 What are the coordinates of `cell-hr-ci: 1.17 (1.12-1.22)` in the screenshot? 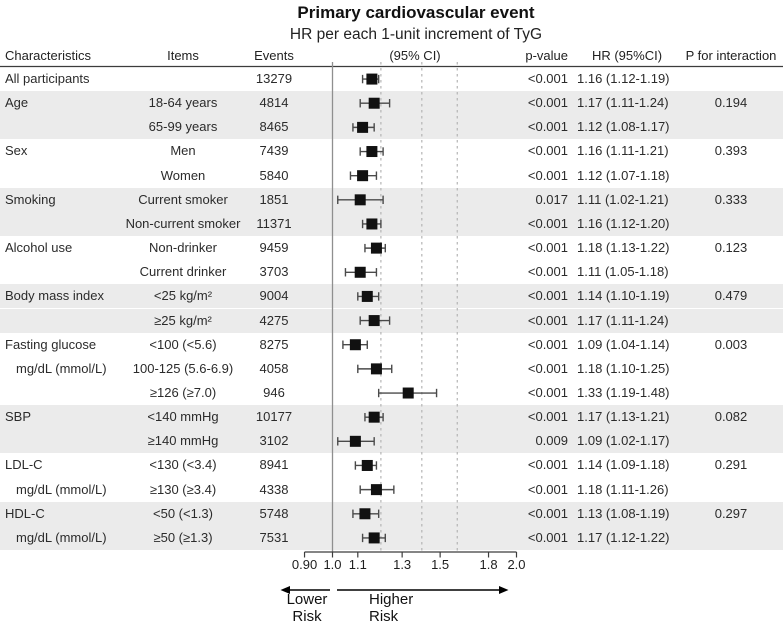 It's located at (623, 537).